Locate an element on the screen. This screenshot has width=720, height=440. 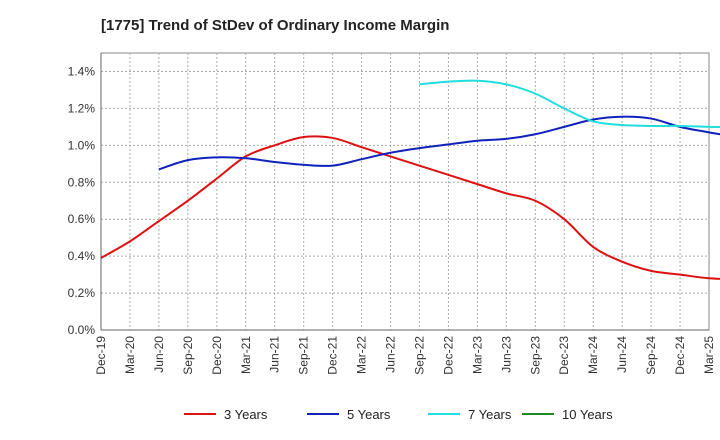
y-tick-label: 0.4% is located at coordinates (82, 256).